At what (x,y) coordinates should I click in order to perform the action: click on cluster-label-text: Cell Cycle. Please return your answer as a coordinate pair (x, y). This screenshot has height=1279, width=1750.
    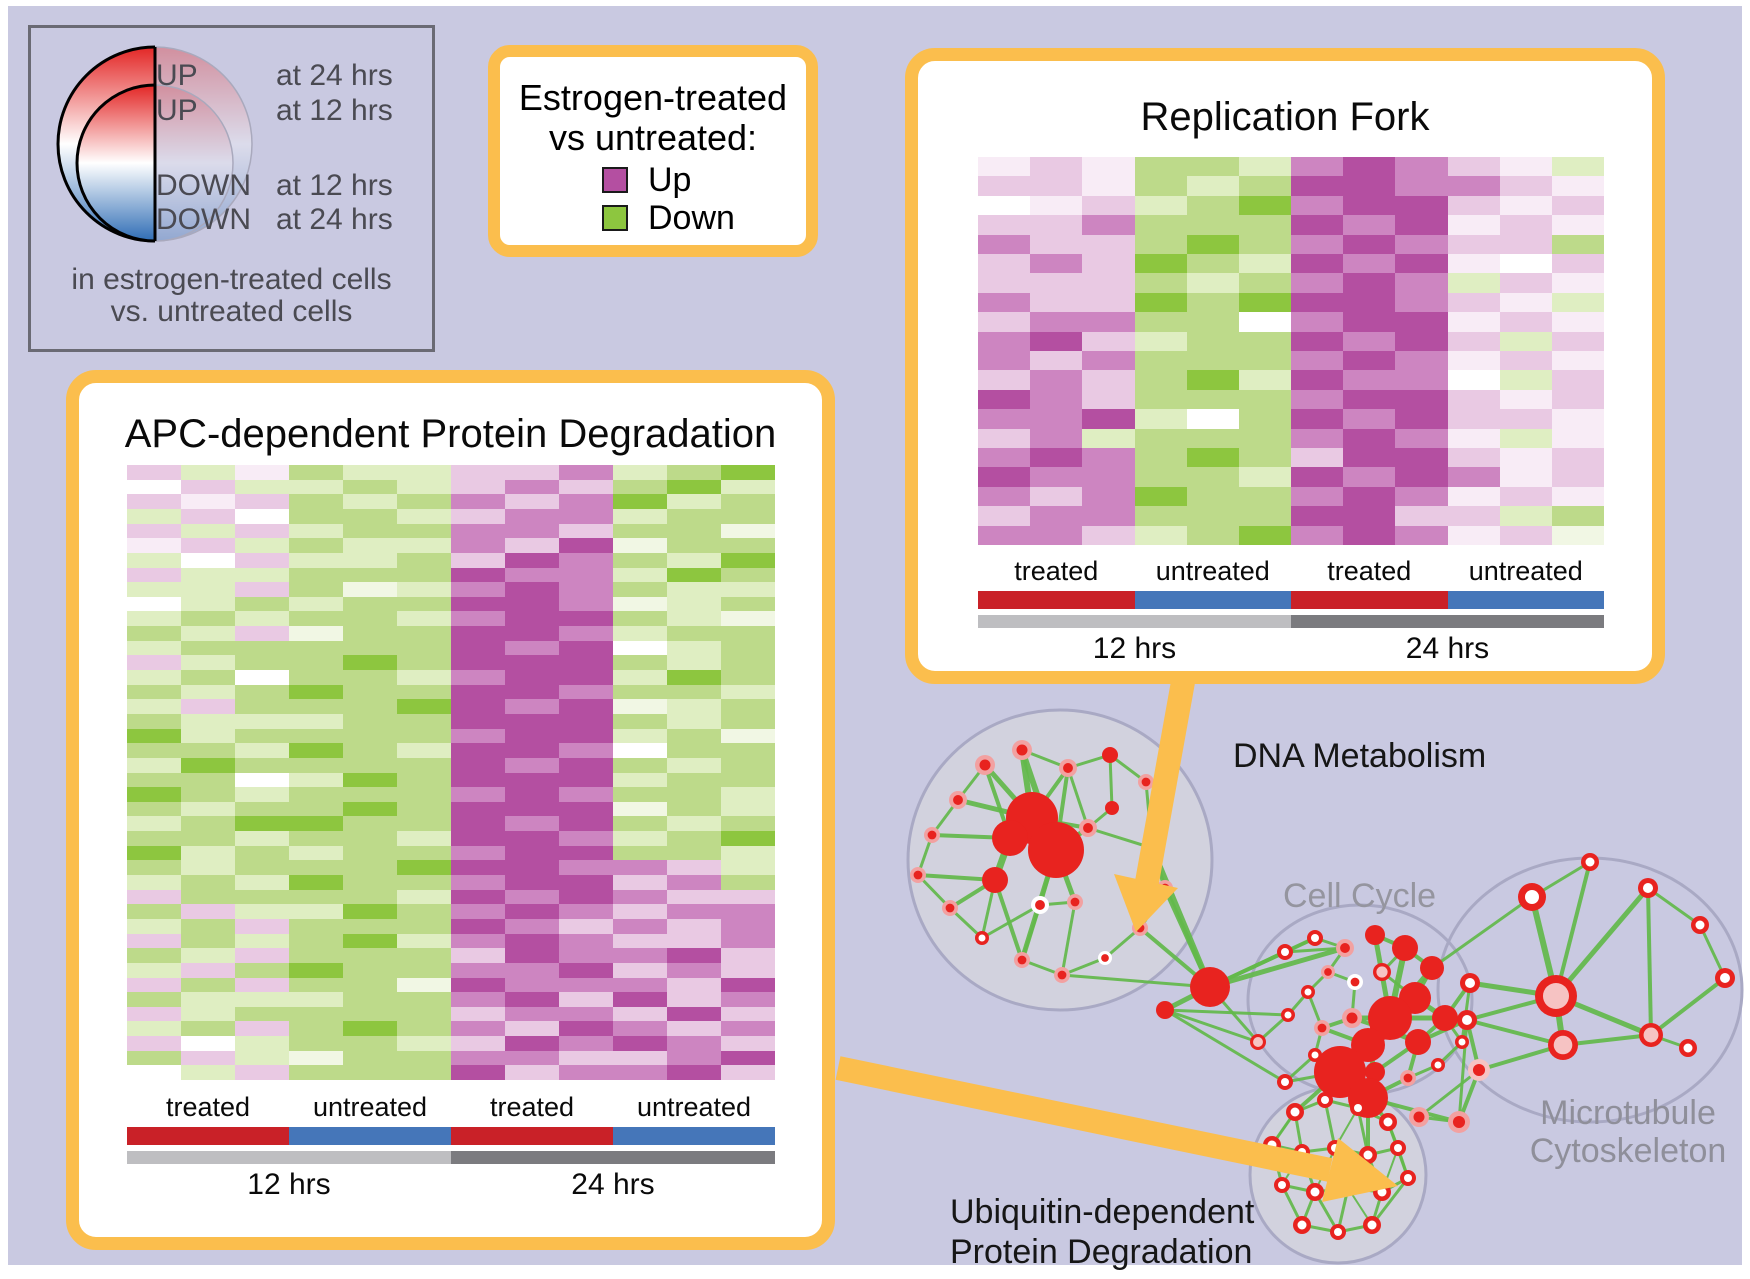
    Looking at the image, I should click on (1360, 896).